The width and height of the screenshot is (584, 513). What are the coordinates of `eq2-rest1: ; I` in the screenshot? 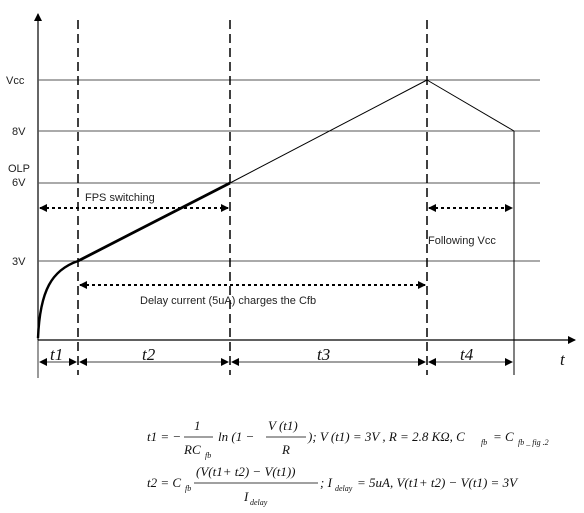 It's located at (326, 482).